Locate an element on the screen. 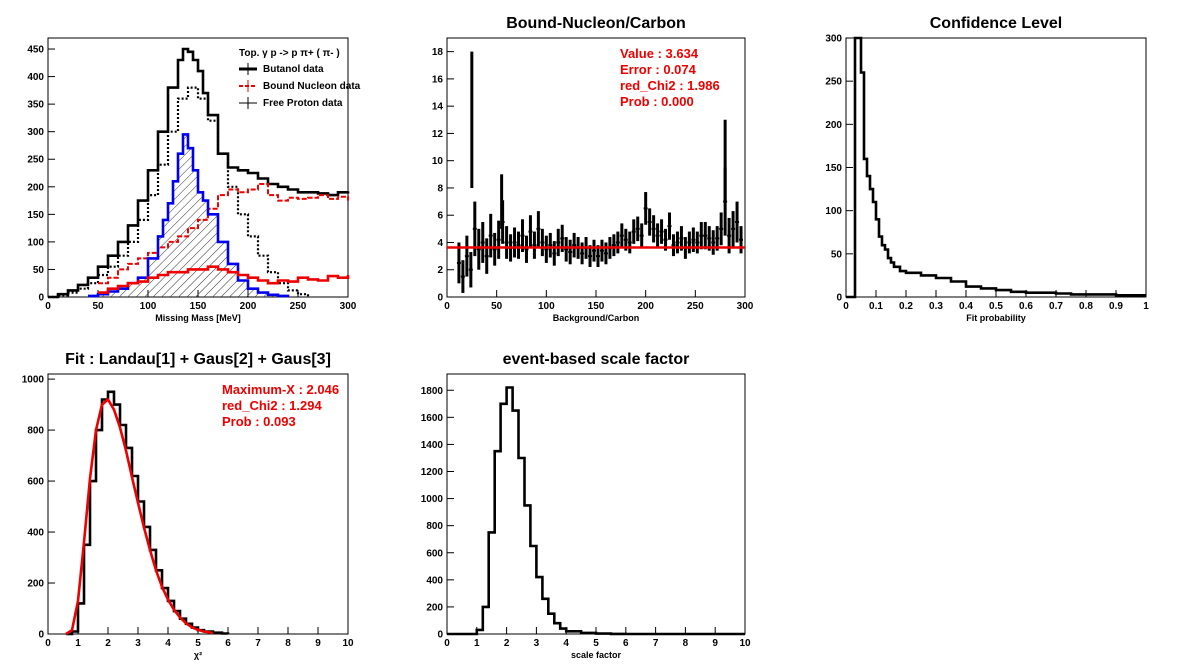  legend-entry: Bound Nucleon data is located at coordinates (312, 86).